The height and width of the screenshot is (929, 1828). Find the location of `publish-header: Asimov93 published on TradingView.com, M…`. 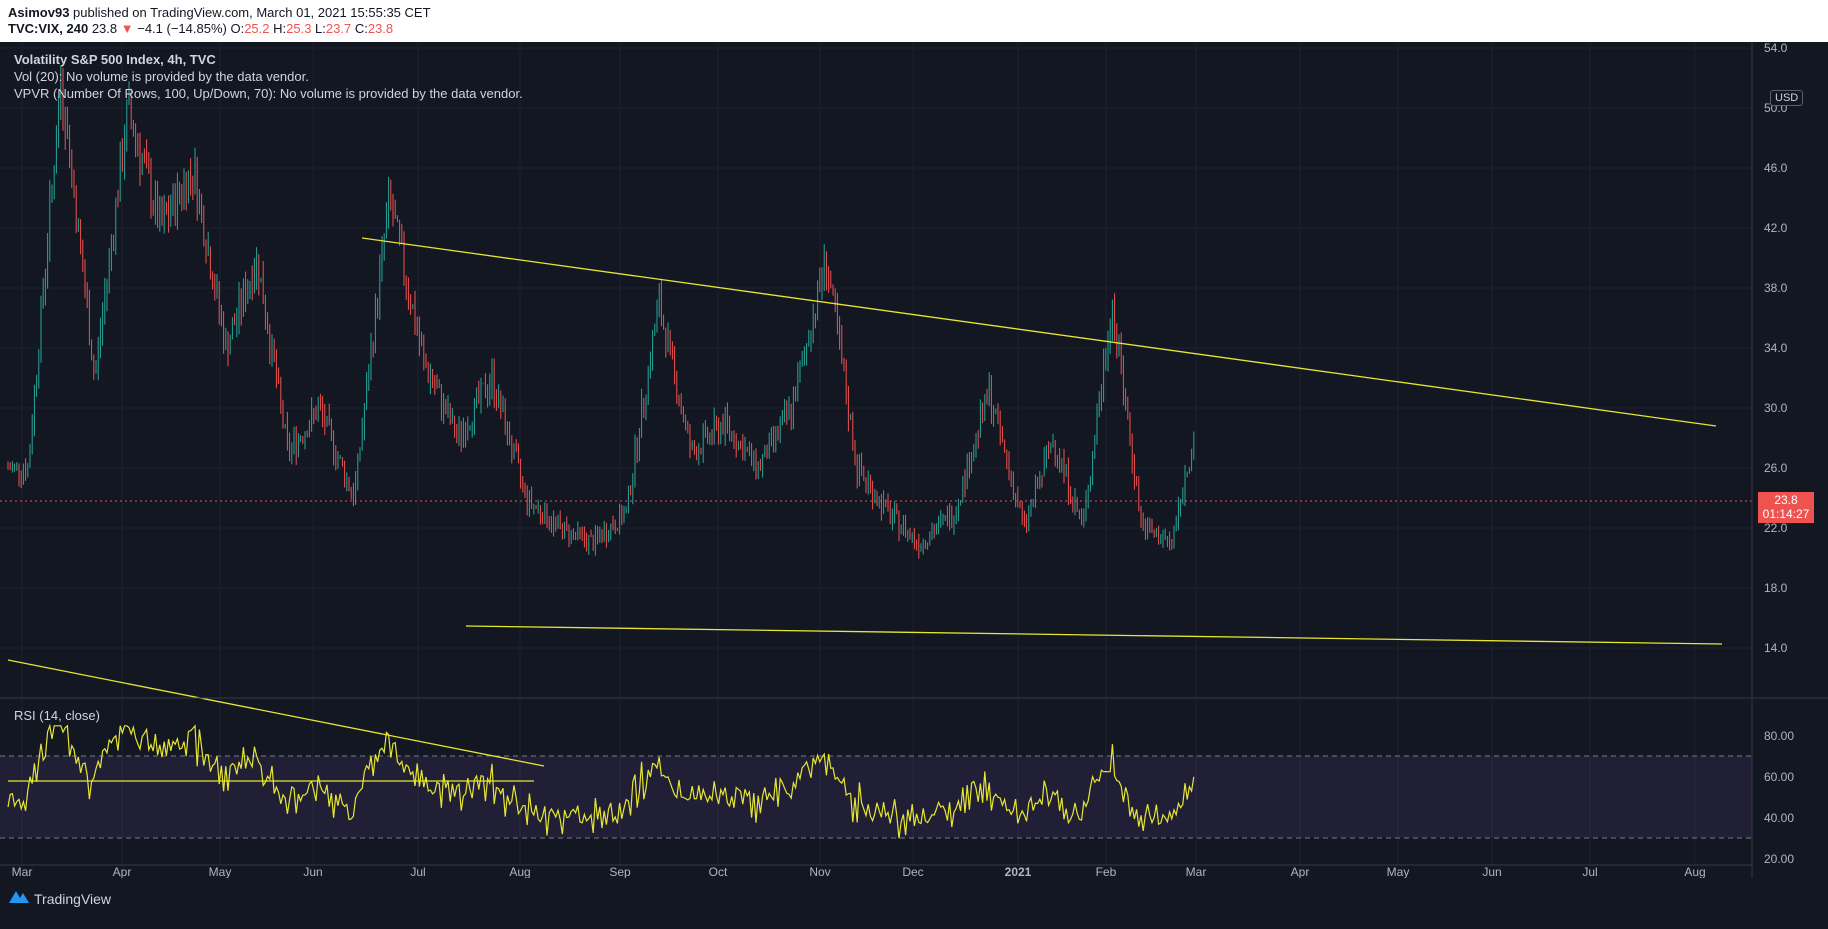

publish-header: Asimov93 published on TradingView.com, M… is located at coordinates (914, 21).